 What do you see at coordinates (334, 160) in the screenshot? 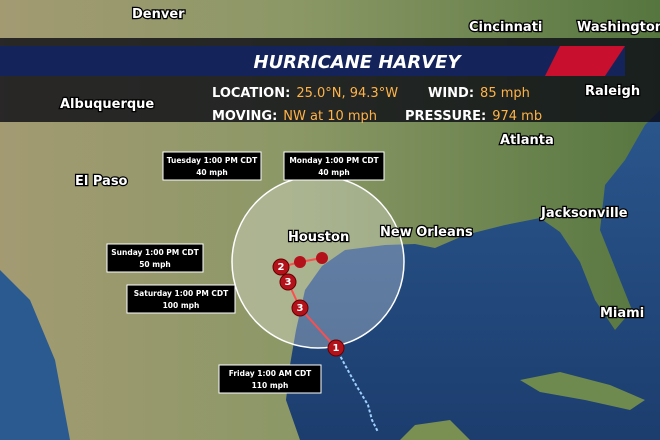
I see `forecast-time: Monday 1:00 PM CDT` at bounding box center [334, 160].